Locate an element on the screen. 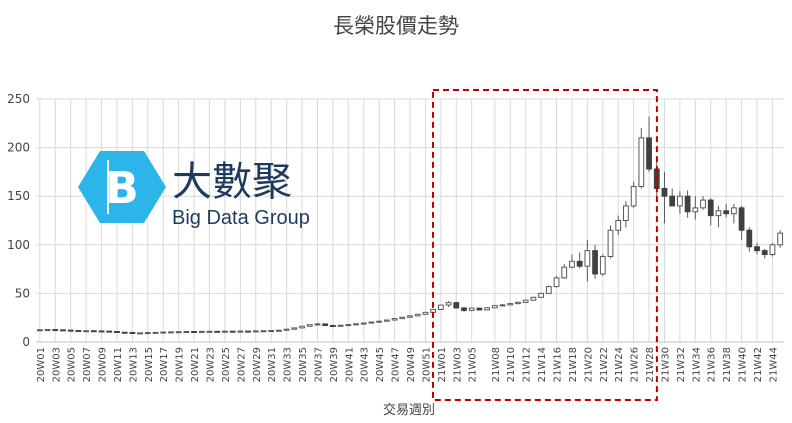 The image size is (792, 423). x-tick-label: 20W07 is located at coordinates (87, 364).